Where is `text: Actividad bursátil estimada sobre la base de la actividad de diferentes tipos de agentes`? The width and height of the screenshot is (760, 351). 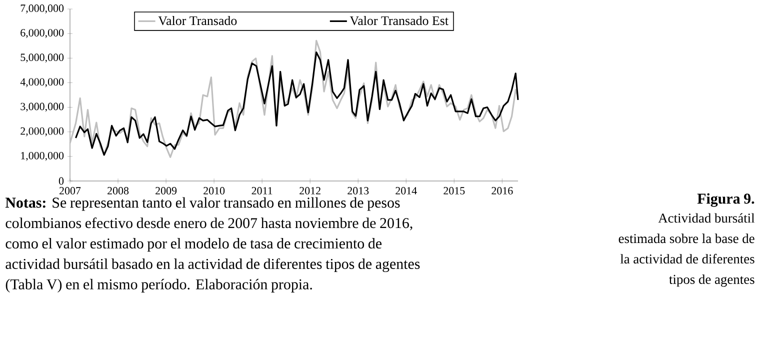 text: Actividad bursátil estimada sobre la base de la actividad de diferentes tipos de agentes is located at coordinates (686, 250).